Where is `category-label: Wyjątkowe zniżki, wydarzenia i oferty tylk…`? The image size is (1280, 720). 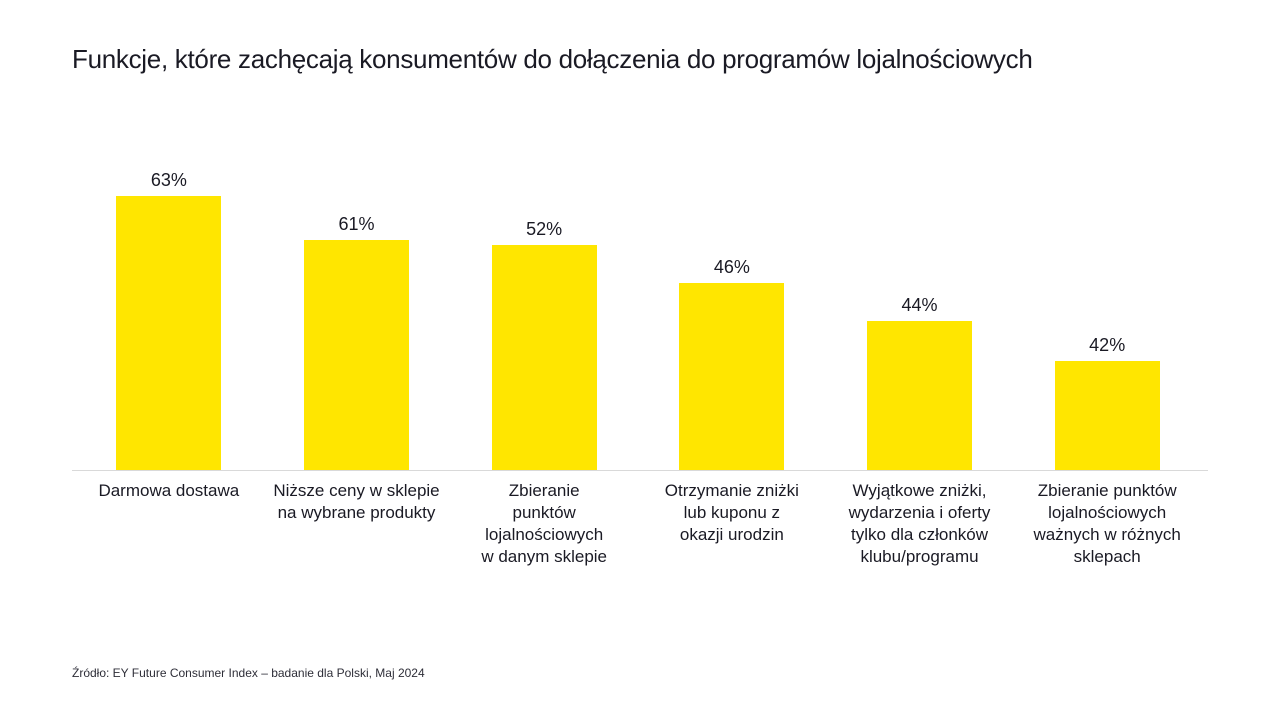 category-label: Wyjątkowe zniżki, wydarzenia i oferty tylk… is located at coordinates (919, 523).